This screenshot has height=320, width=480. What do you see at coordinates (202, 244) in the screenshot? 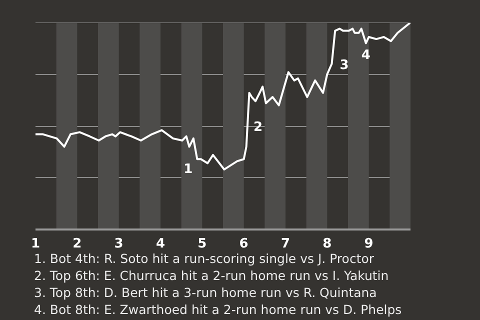
I see `x-tick-label: 5` at bounding box center [202, 244].